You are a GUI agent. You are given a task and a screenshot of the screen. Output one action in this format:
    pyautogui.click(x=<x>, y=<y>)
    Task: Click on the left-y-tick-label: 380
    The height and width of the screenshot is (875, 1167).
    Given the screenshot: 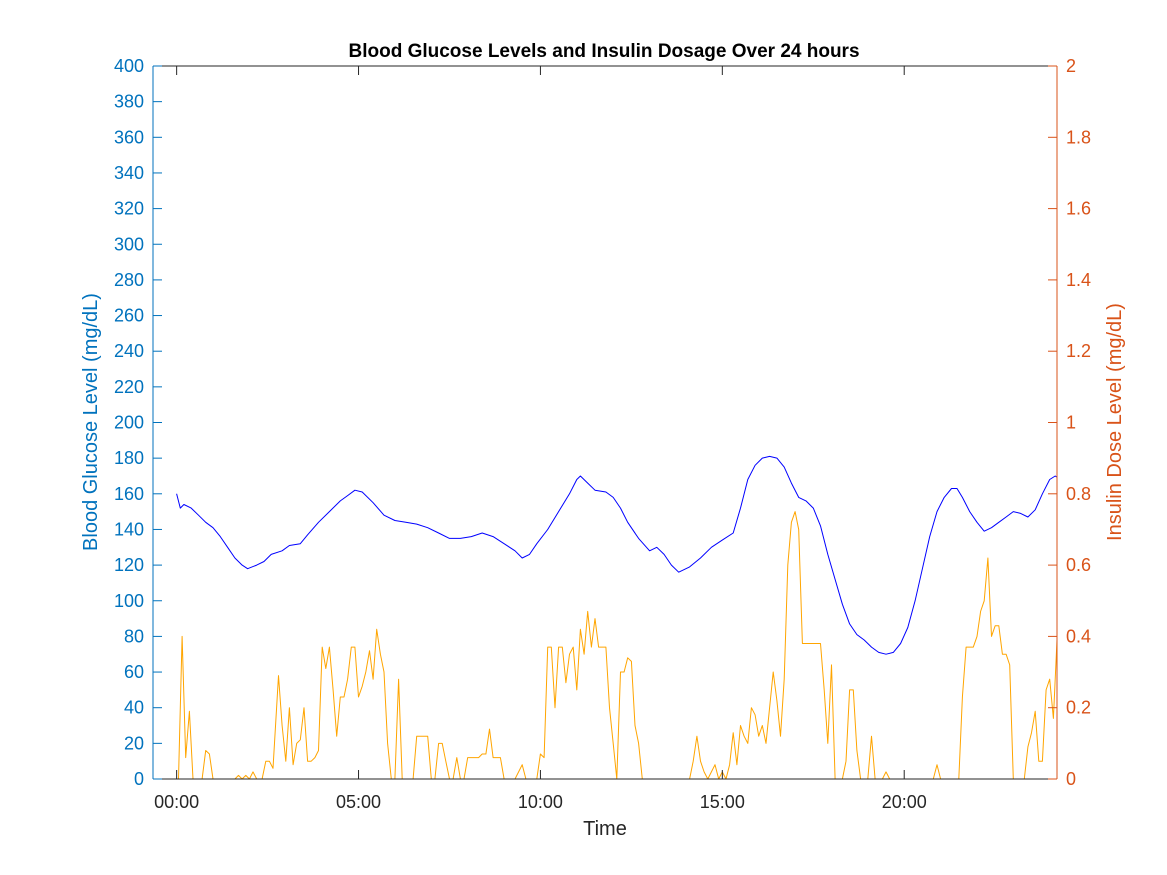 What is the action you would take?
    pyautogui.click(x=129, y=102)
    